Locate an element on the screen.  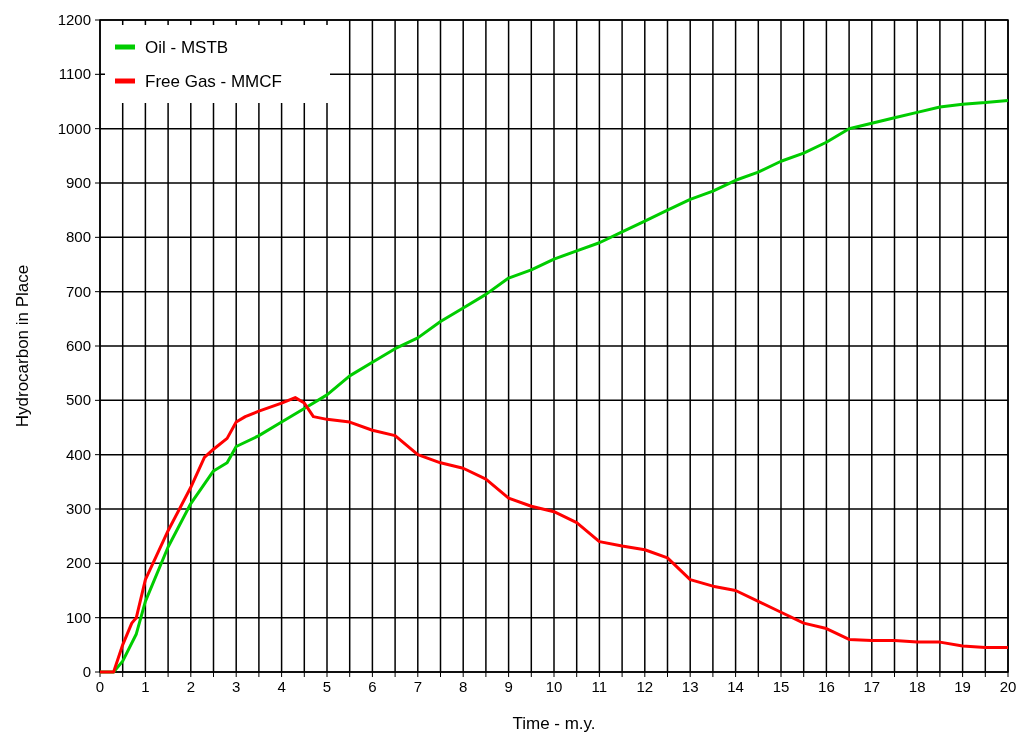
x-tick-label: 14 is located at coordinates (735, 686).